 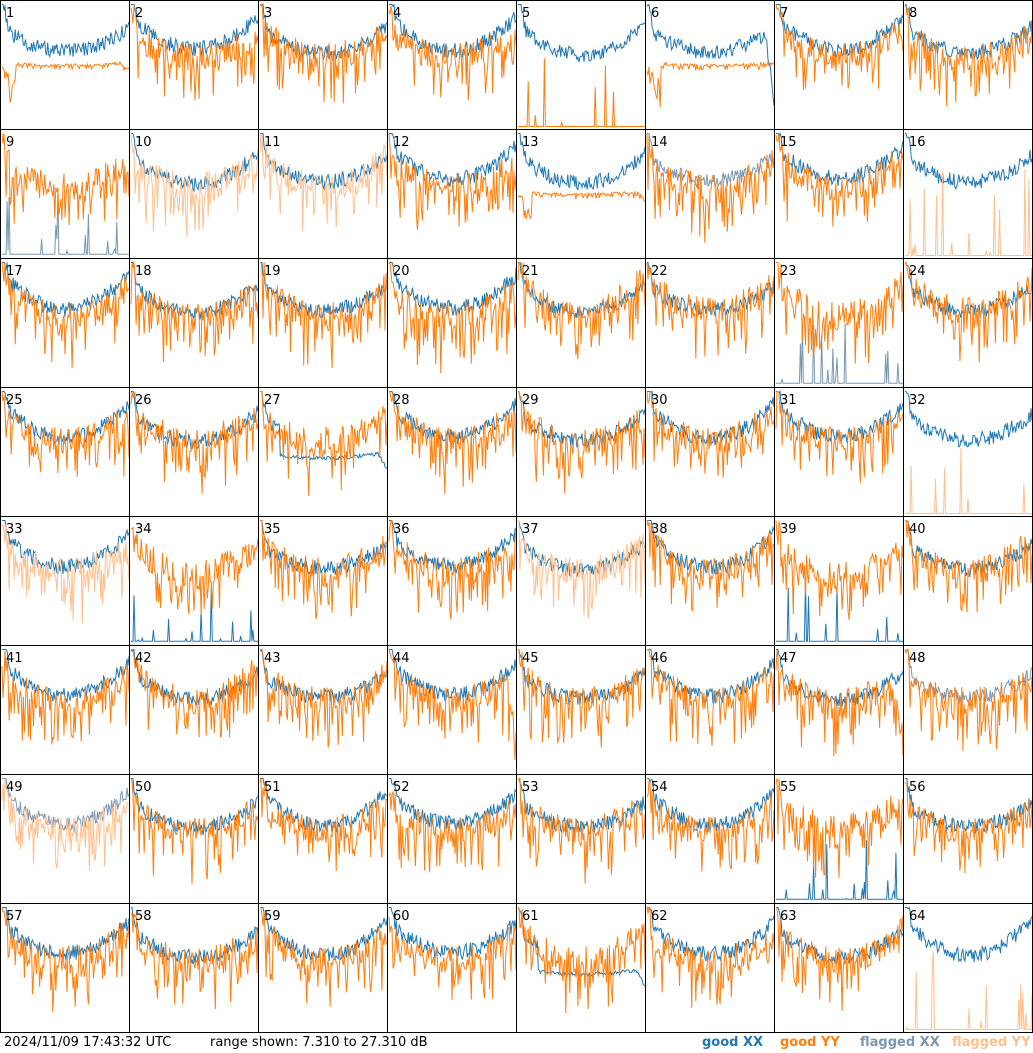 I want to click on panel-label: 48, so click(x=917, y=658).